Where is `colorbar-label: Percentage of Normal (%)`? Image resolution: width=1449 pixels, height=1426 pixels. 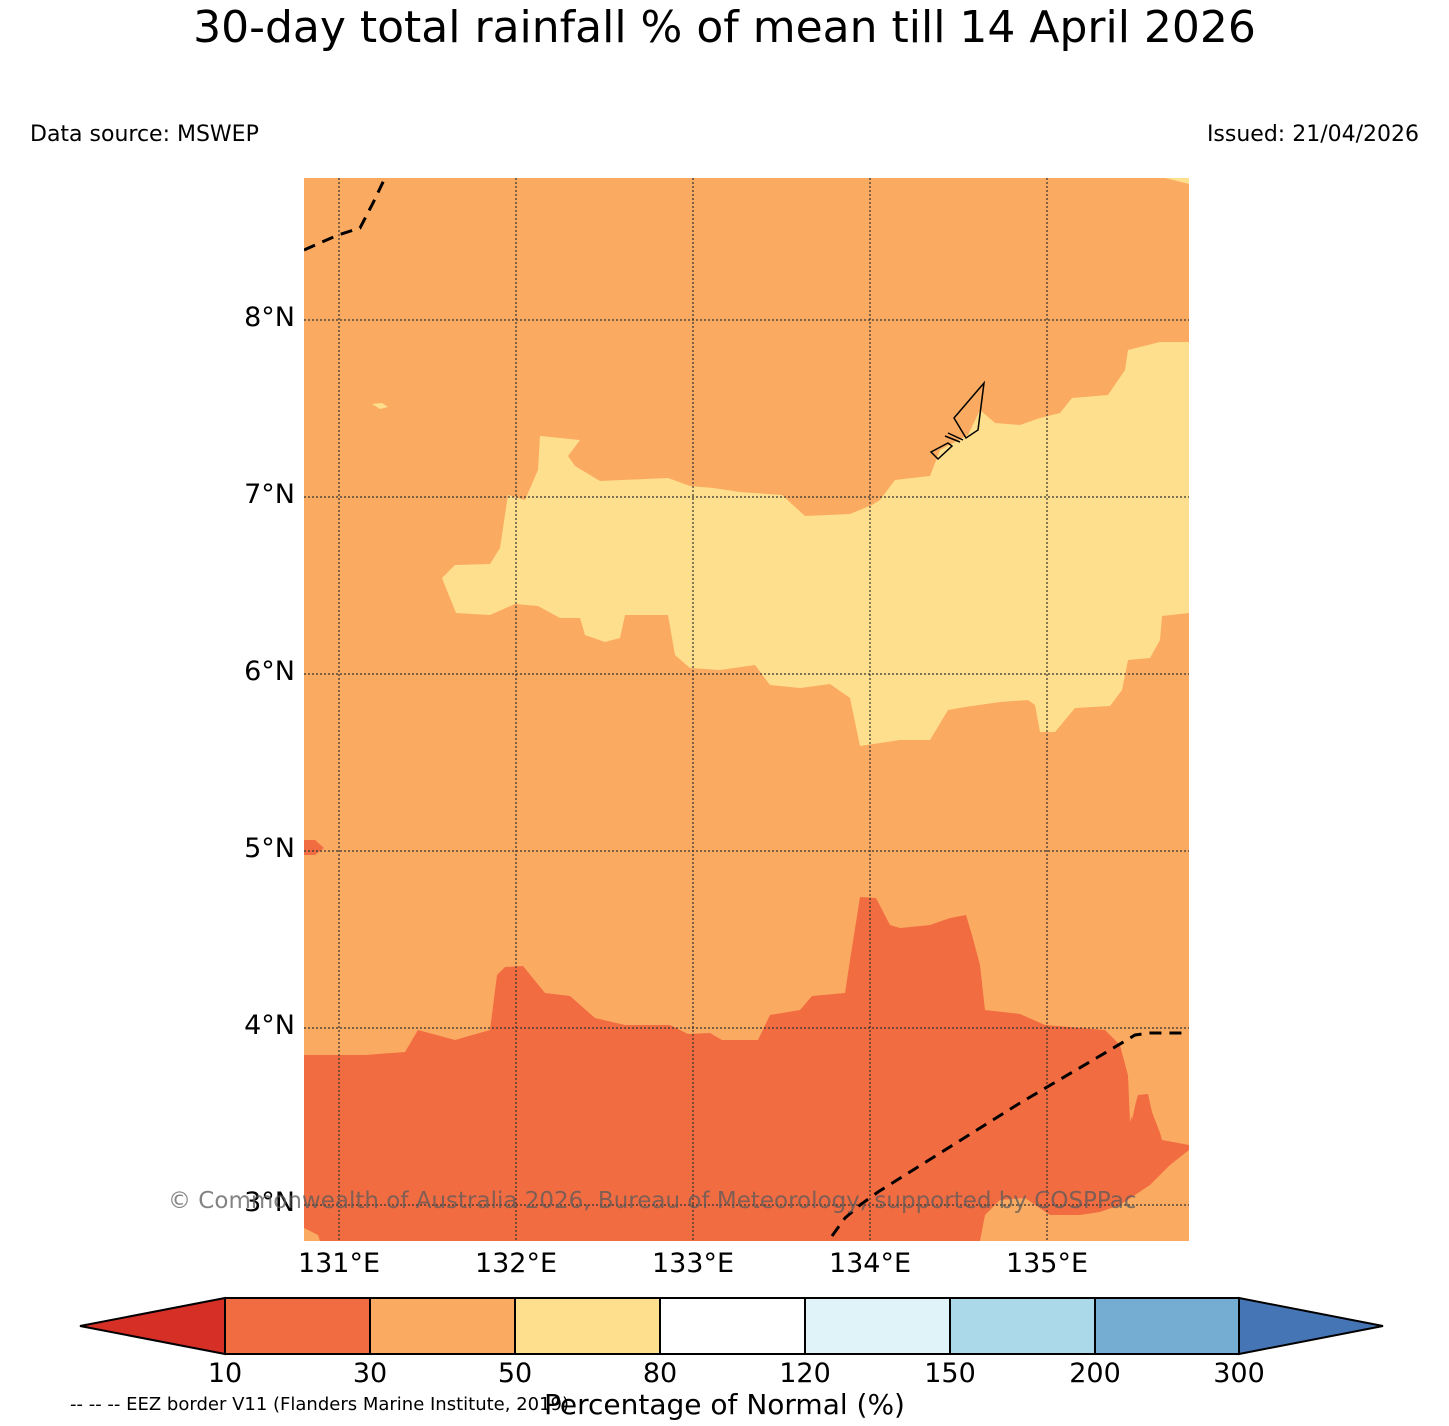 colorbar-label: Percentage of Normal (%) is located at coordinates (724, 1404).